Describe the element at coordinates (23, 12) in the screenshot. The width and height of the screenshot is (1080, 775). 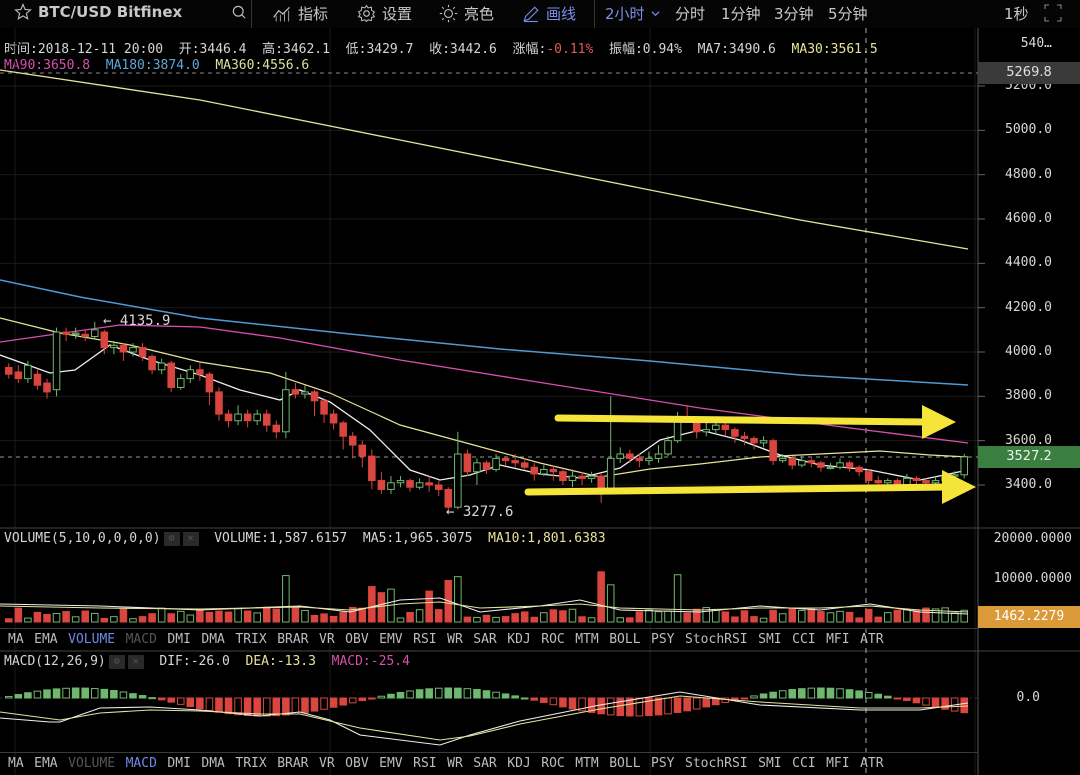
I see `star-icon` at that location.